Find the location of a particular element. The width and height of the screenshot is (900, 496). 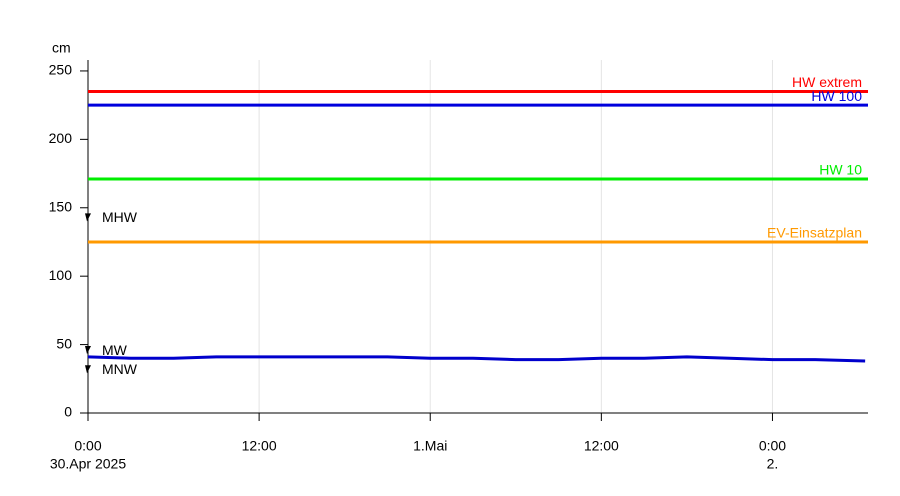

y-tick-label: 50 is located at coordinates (64, 343).